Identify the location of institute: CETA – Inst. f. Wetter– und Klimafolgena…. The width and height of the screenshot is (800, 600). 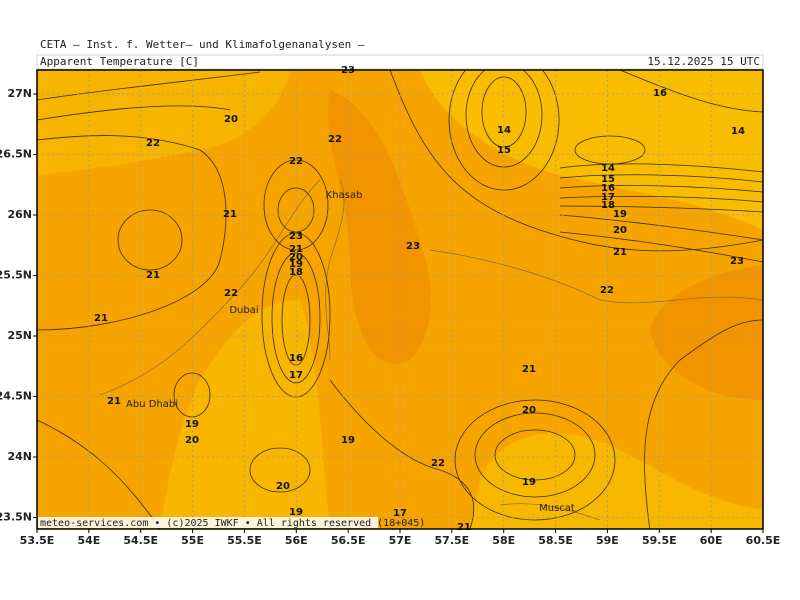
(202, 44).